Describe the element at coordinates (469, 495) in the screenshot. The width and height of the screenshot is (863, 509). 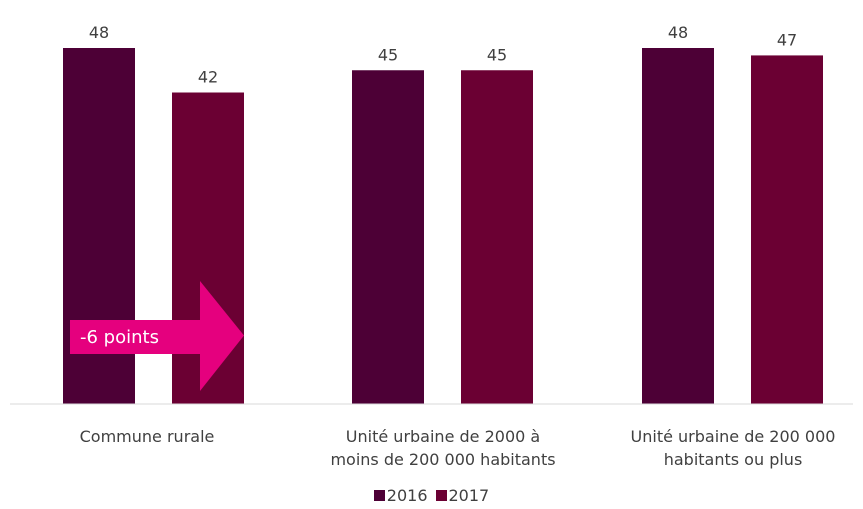
I see `legend-label-2017: 2017` at that location.